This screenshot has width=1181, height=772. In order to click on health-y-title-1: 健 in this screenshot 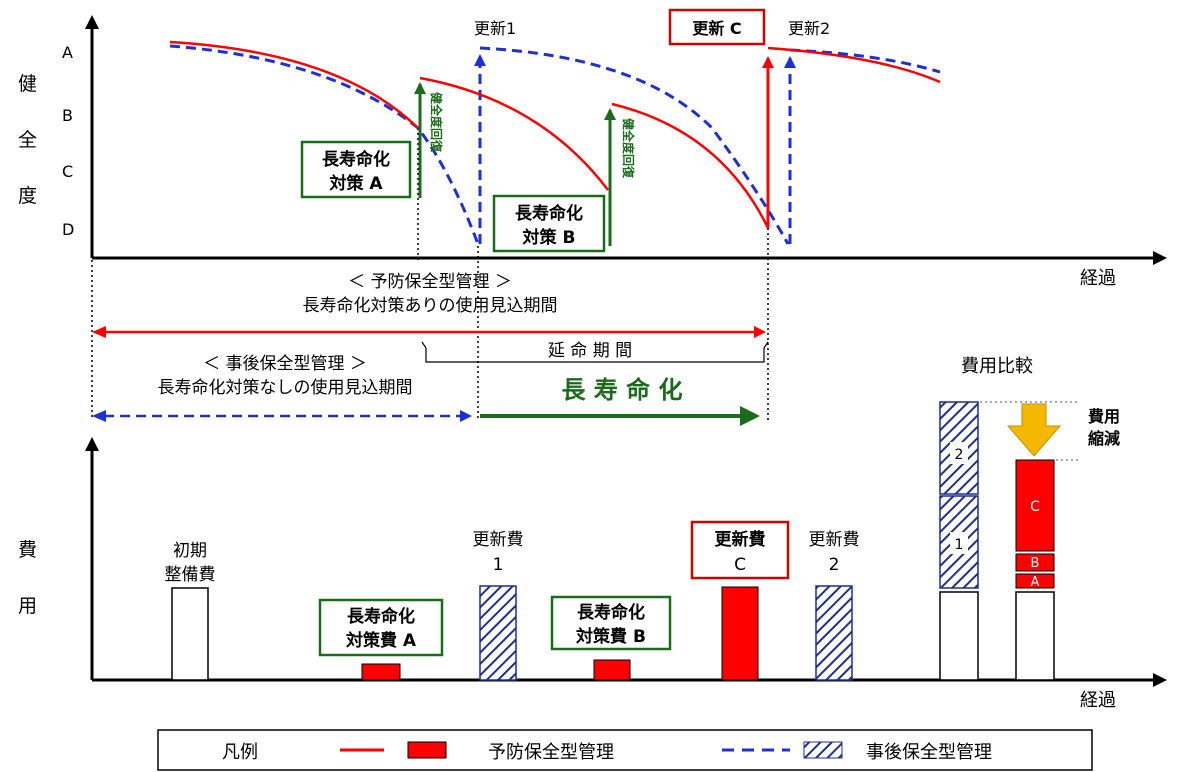, I will do `click(27, 84)`.